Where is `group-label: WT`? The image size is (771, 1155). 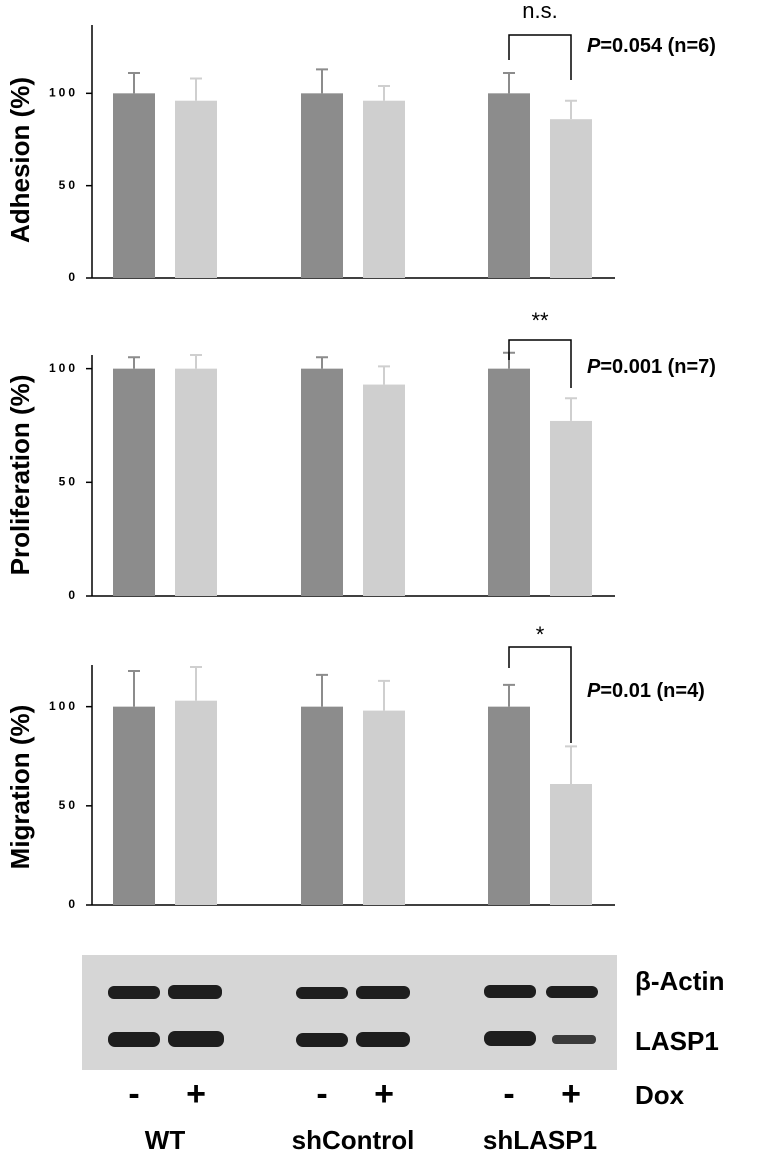
group-label: WT is located at coordinates (165, 1140).